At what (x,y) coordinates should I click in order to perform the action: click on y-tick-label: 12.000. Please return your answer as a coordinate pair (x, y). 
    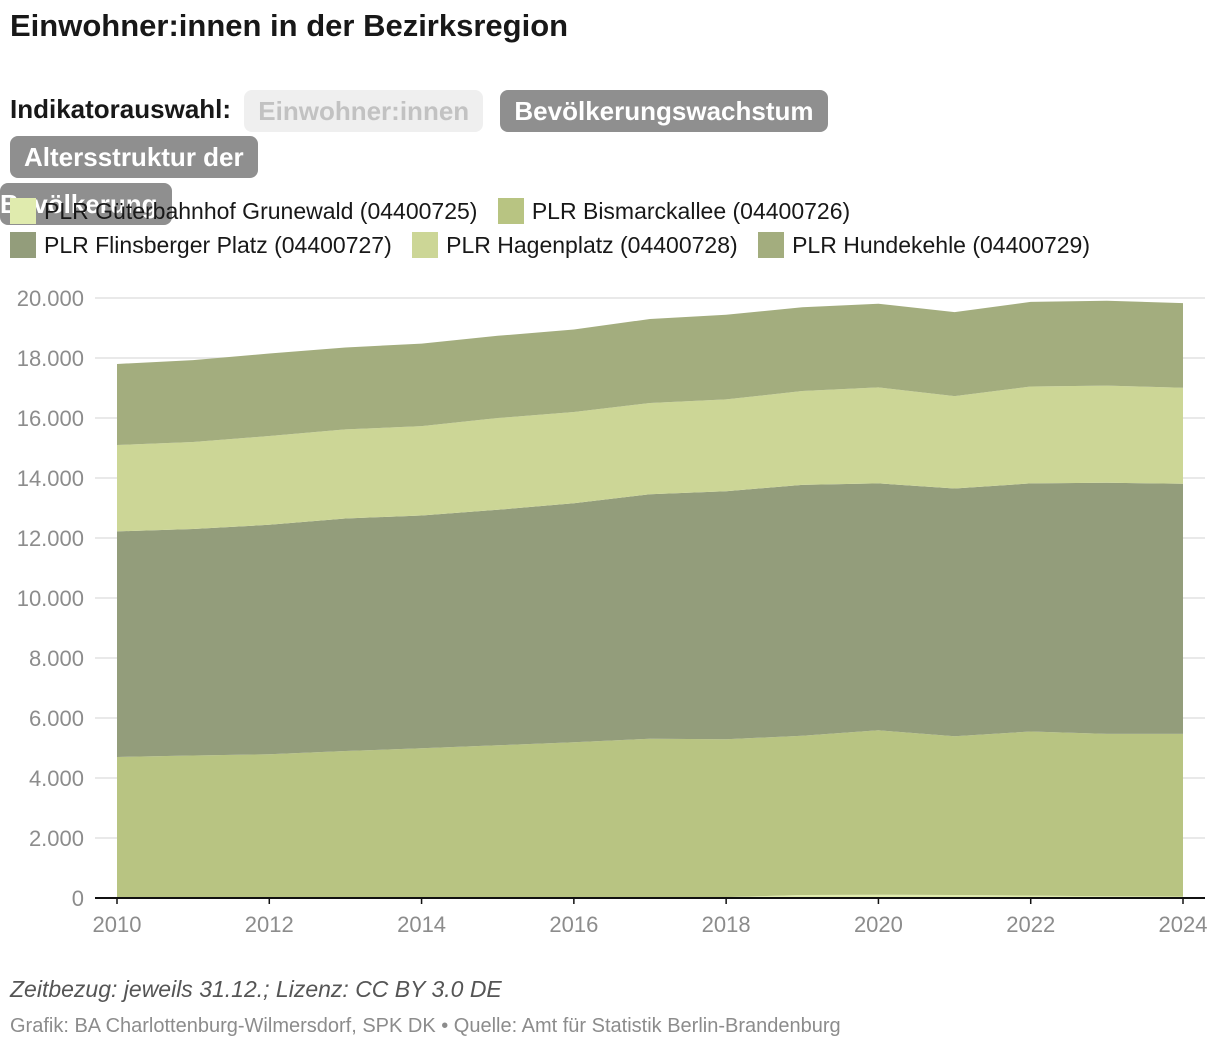
    Looking at the image, I should click on (50, 538).